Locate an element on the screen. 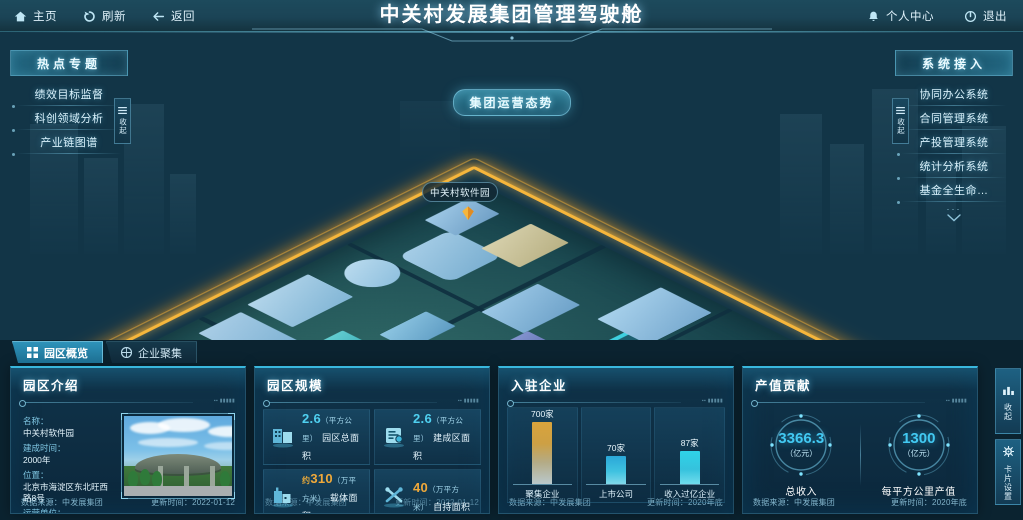 The image size is (1023, 520). map-marker: 中关村软件园 is located at coordinates (460, 201).